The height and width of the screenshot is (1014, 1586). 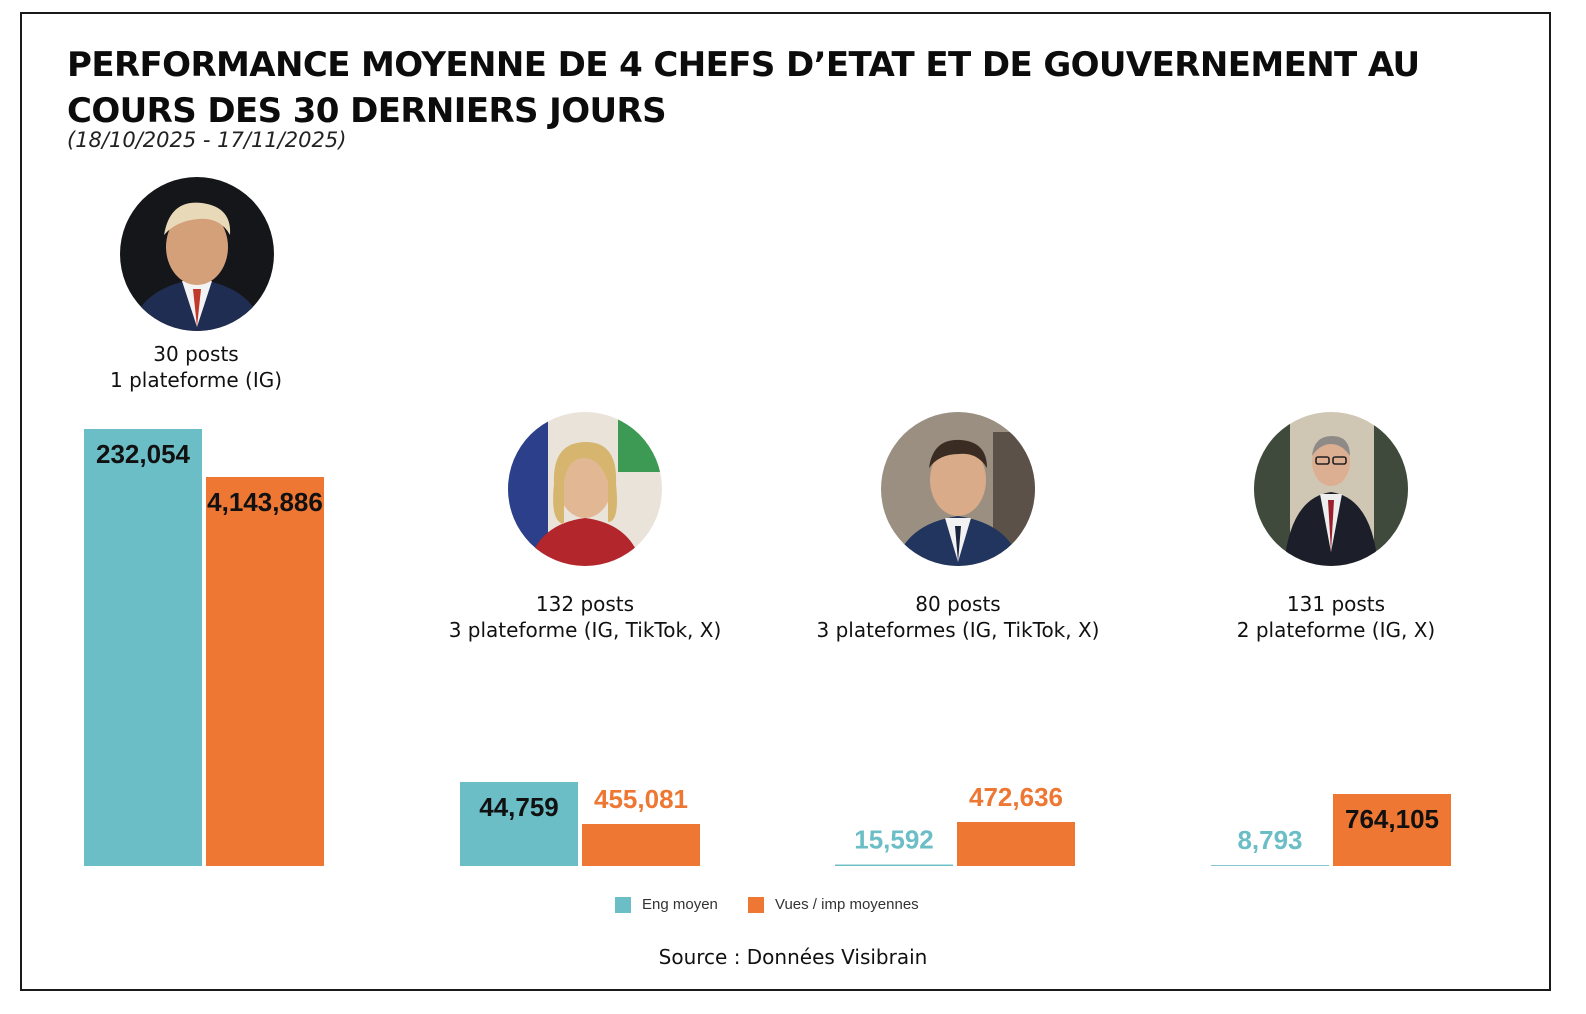 I want to click on legend-label-eng: Eng moyen, so click(x=680, y=904).